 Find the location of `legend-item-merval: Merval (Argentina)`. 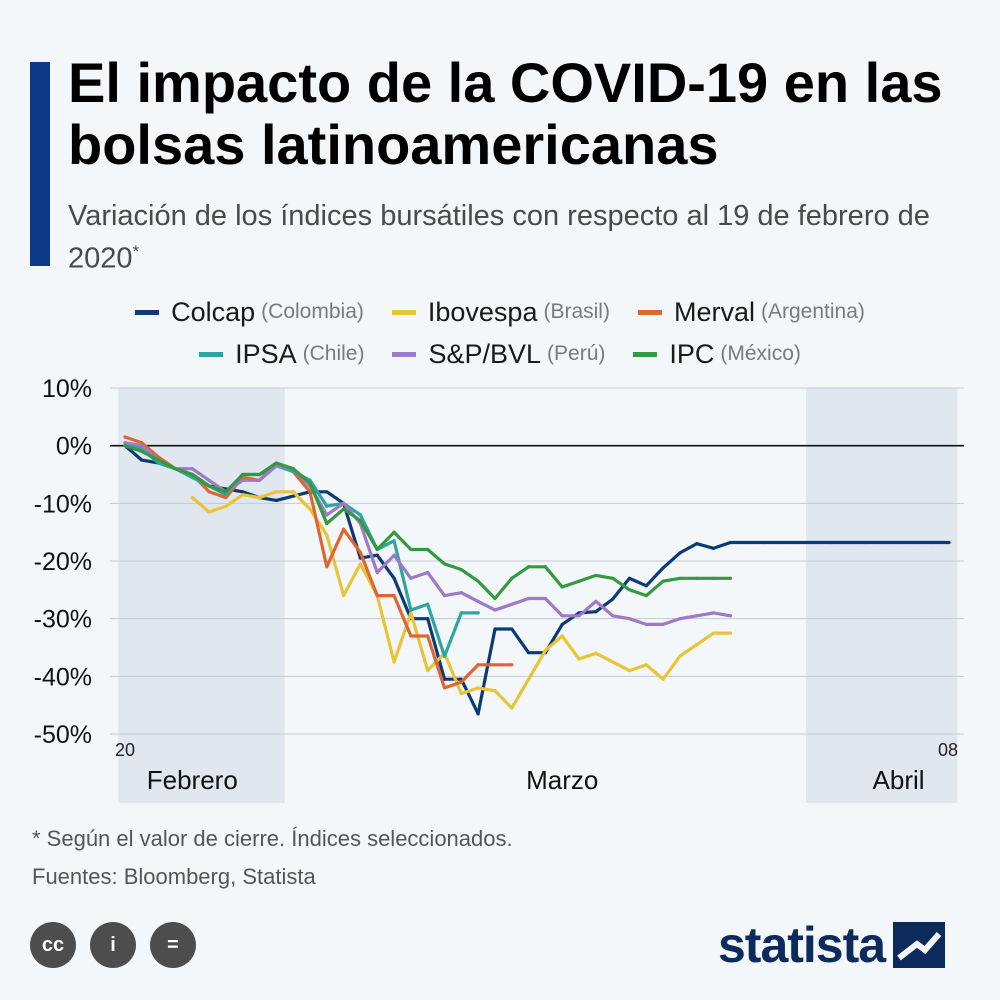

legend-item-merval: Merval (Argentina) is located at coordinates (751, 312).